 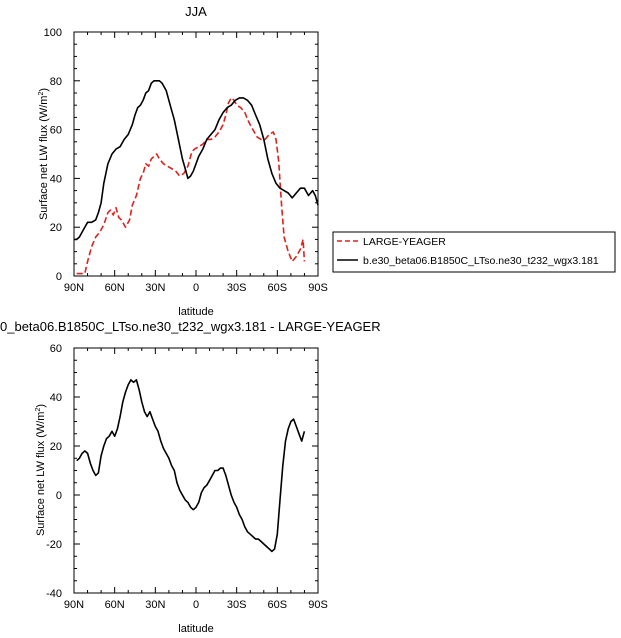 What do you see at coordinates (278, 605) in the screenshot?
I see `bottom-x-tick-label: 60S` at bounding box center [278, 605].